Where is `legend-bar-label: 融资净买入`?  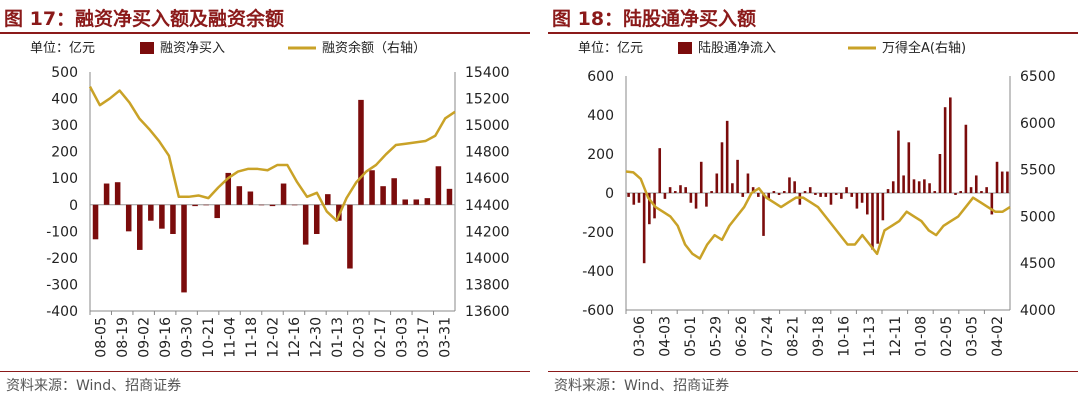 legend-bar-label: 融资净买入 is located at coordinates (192, 48).